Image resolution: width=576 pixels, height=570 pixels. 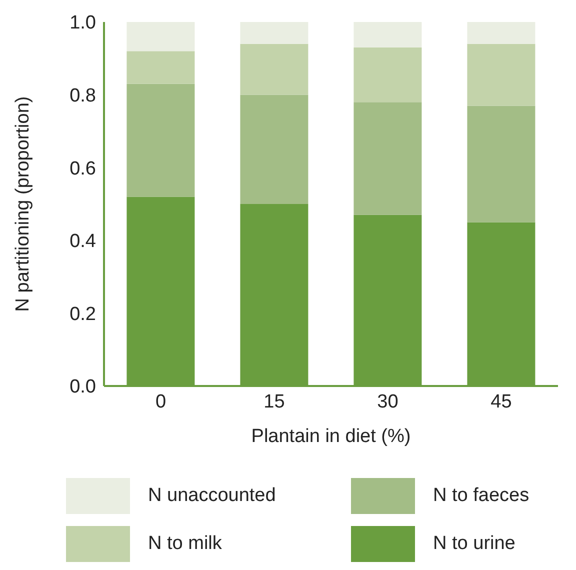 What do you see at coordinates (83, 314) in the screenshot?
I see `y-tick-label: 0.2` at bounding box center [83, 314].